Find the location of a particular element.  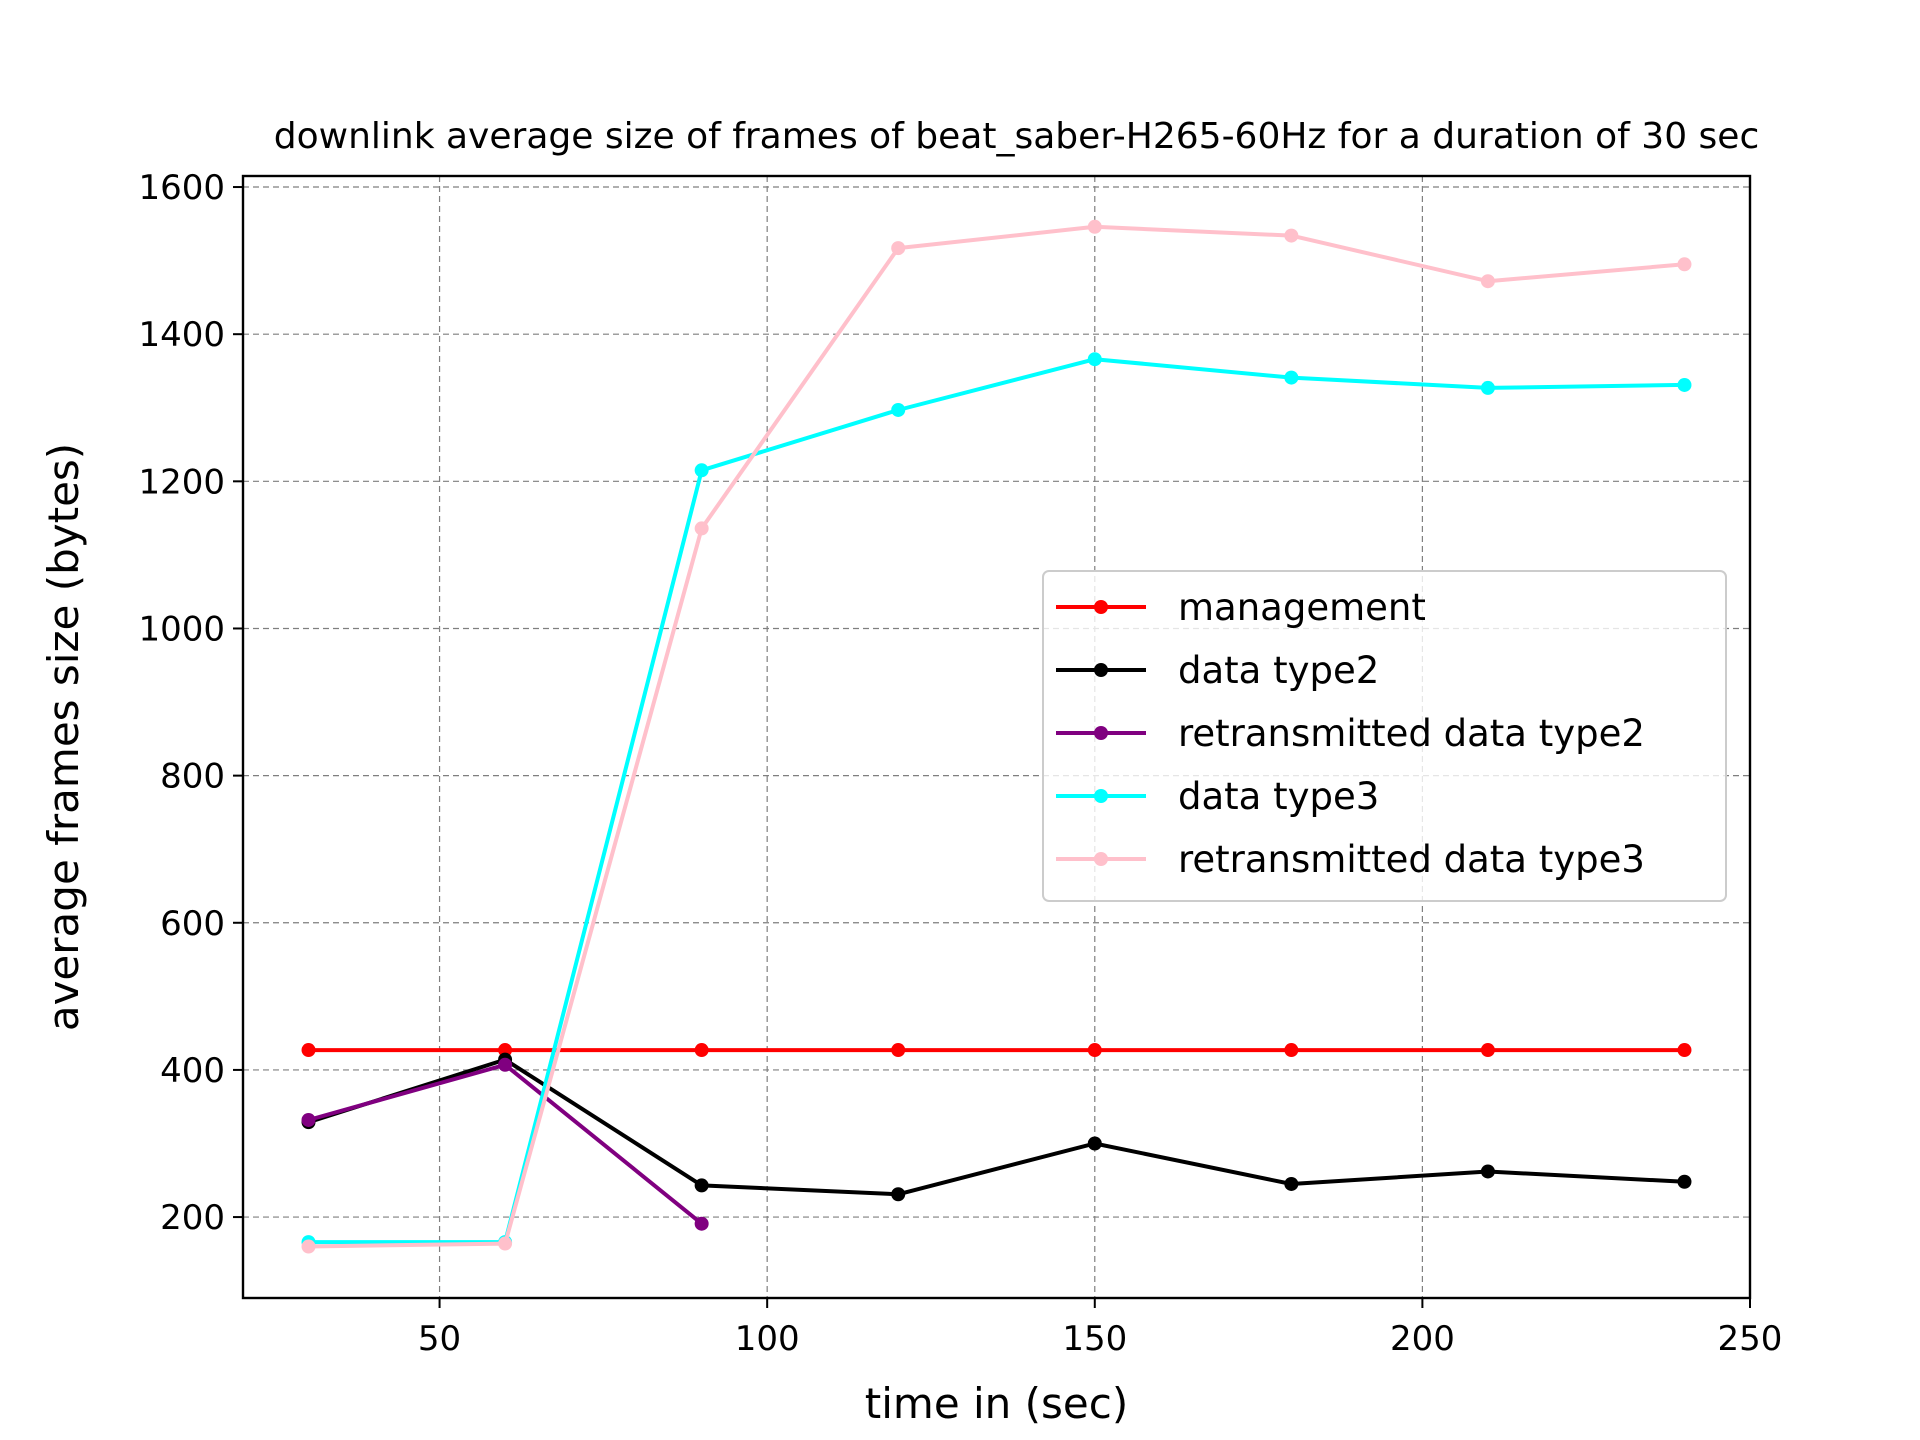

legend-item: retransmitted data type2 is located at coordinates (1350, 733).